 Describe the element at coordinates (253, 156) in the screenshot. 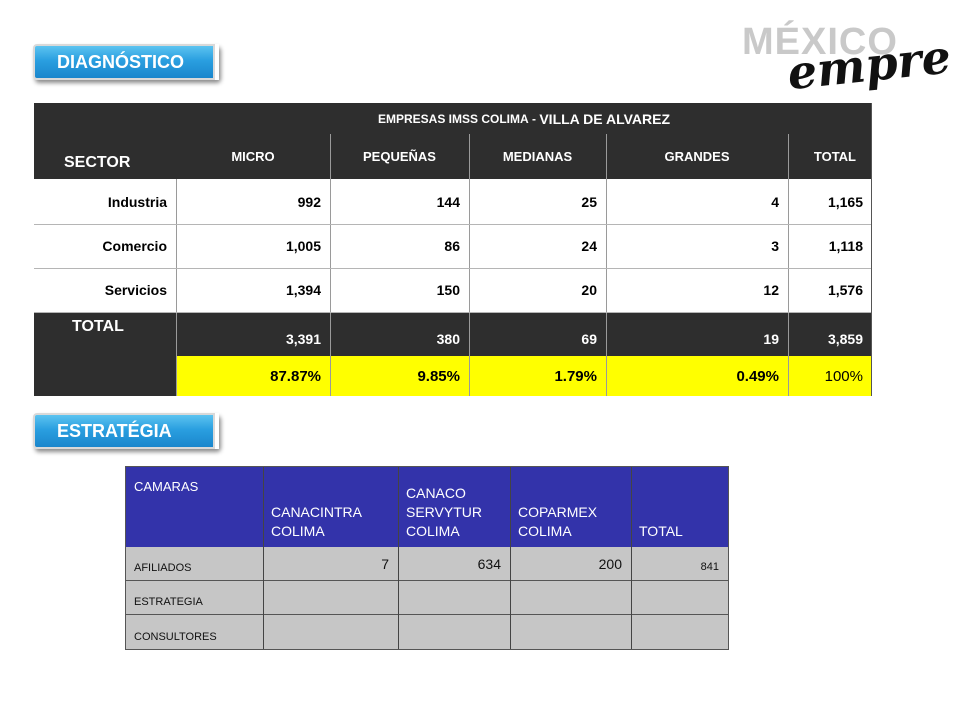

I see `column-header-micro: MICRO` at that location.